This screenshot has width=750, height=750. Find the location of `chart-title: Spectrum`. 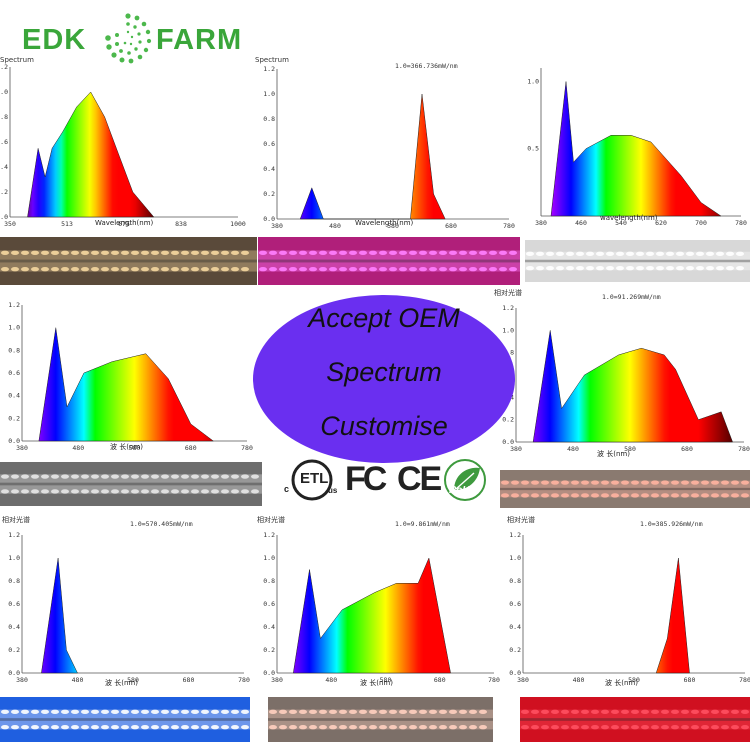

chart-title: Spectrum is located at coordinates (17, 60).